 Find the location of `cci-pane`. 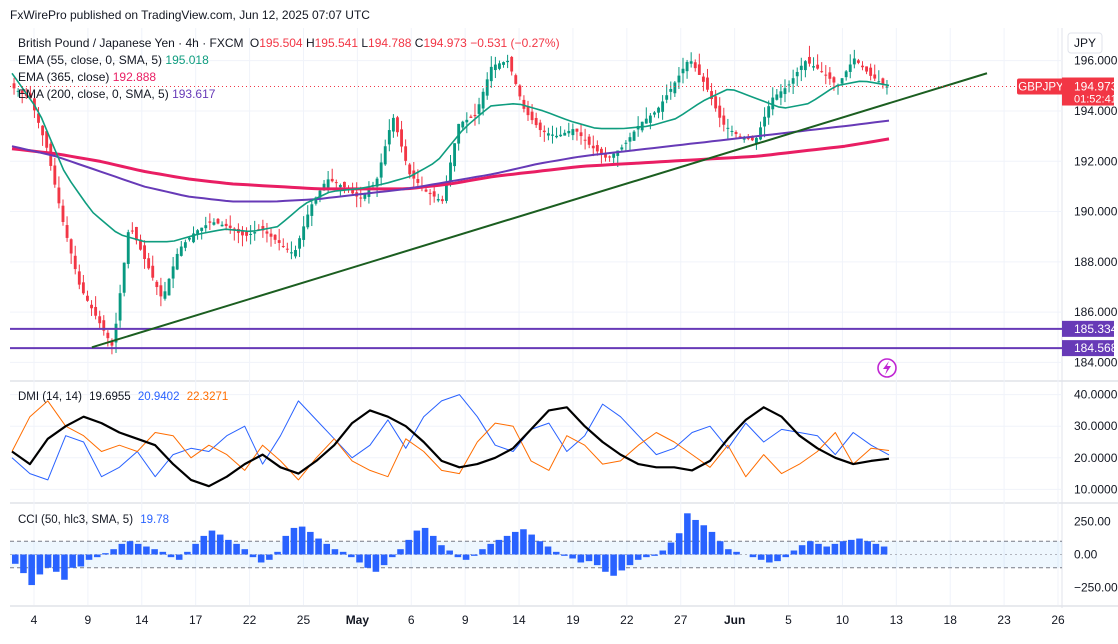

cci-pane is located at coordinates (536, 549).